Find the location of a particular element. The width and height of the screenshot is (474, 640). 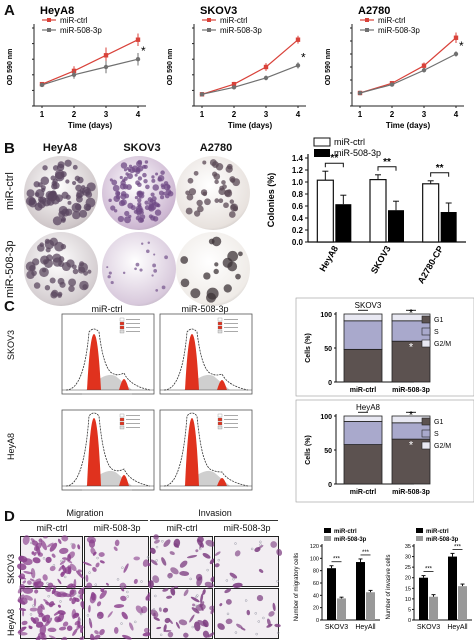

legend-marker is located at coordinates (367, 30).